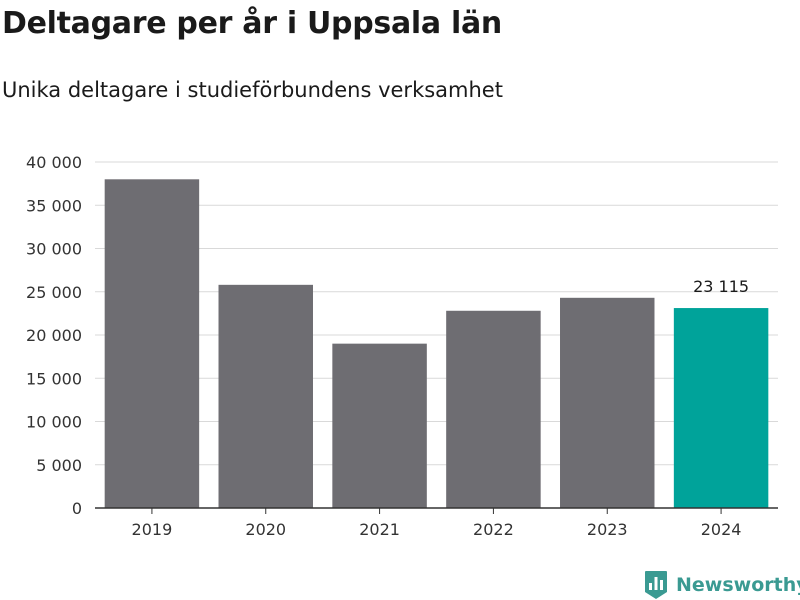  Describe the element at coordinates (54, 292) in the screenshot. I see `y-tick-label: 25 000` at that location.